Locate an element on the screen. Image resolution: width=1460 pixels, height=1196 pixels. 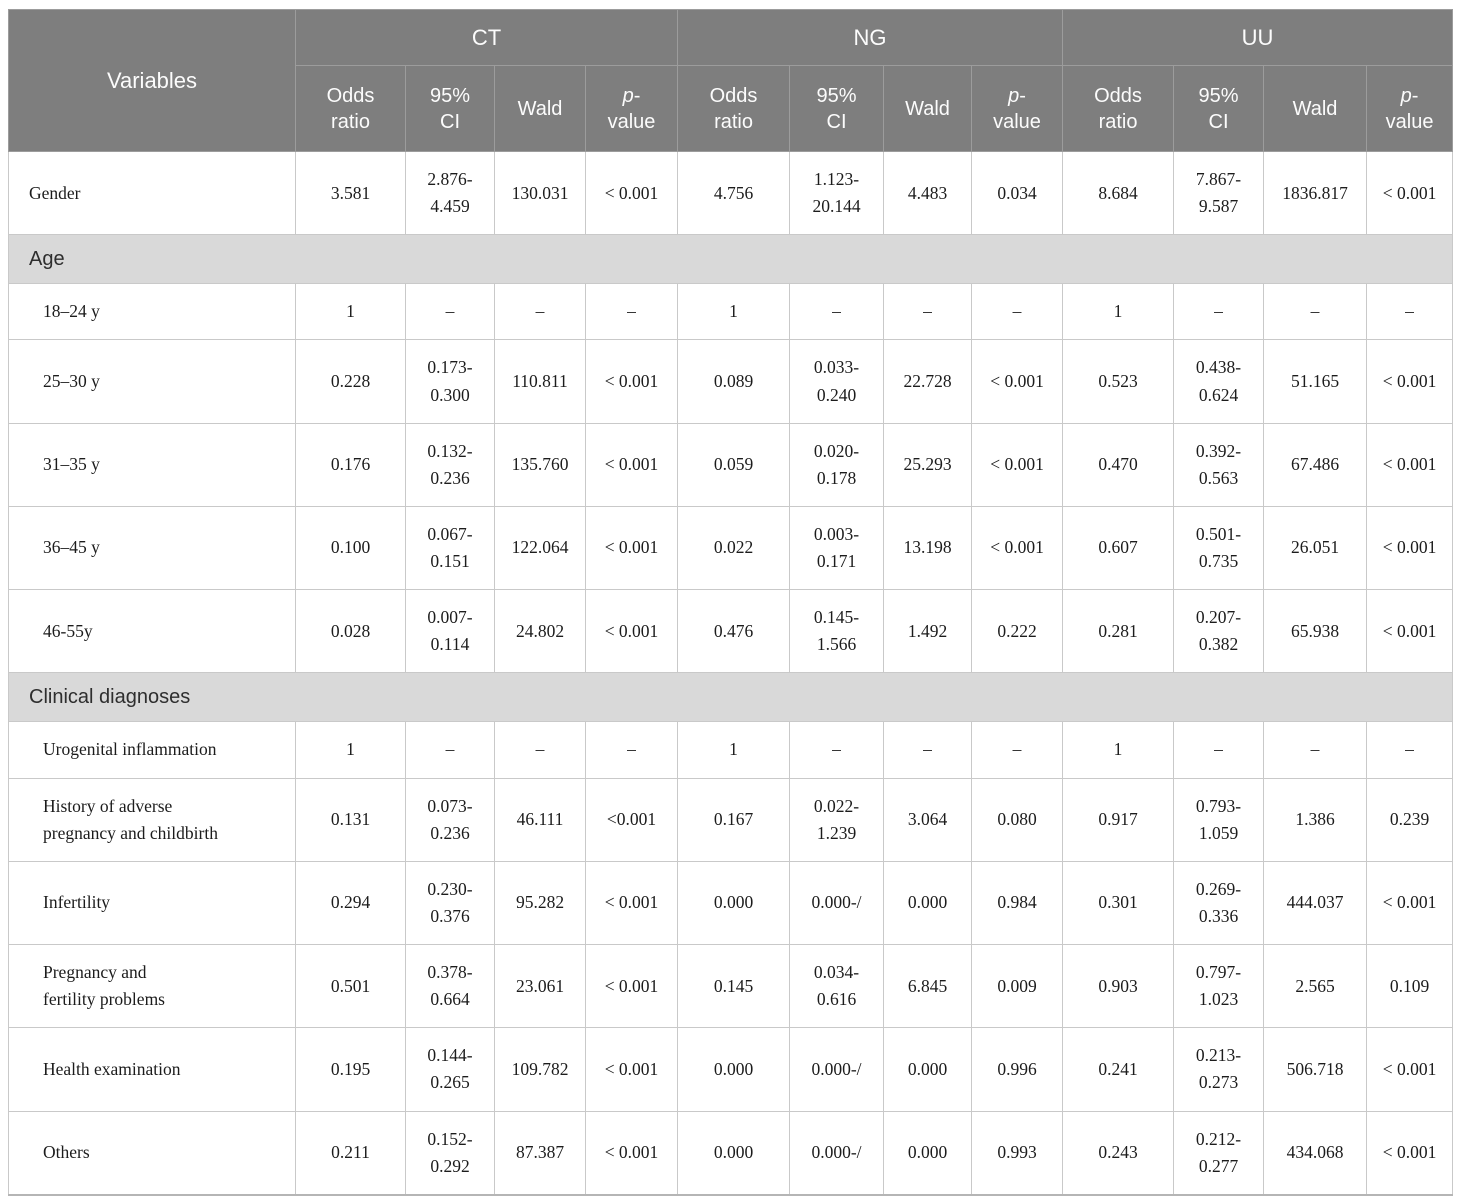
value-cell: 51.165 is located at coordinates (1315, 381).